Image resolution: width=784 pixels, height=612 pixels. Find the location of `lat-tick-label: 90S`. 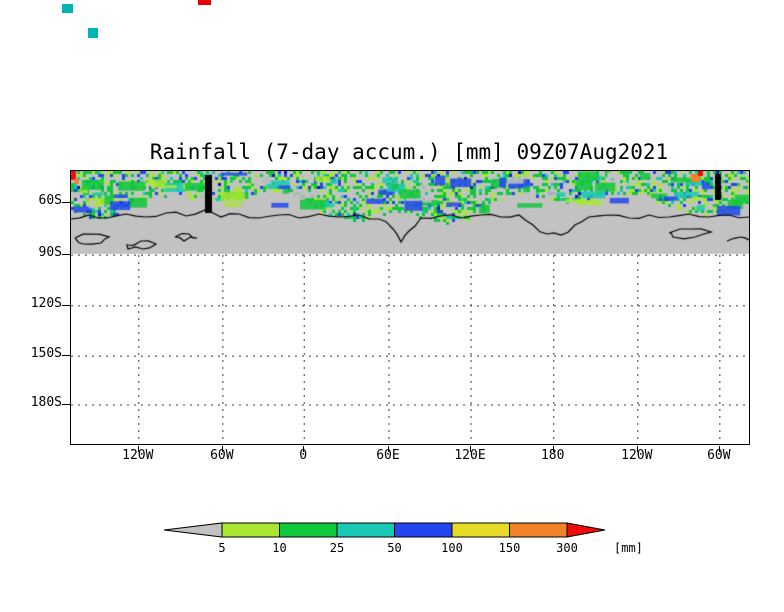

lat-tick-label: 90S is located at coordinates (50, 253).